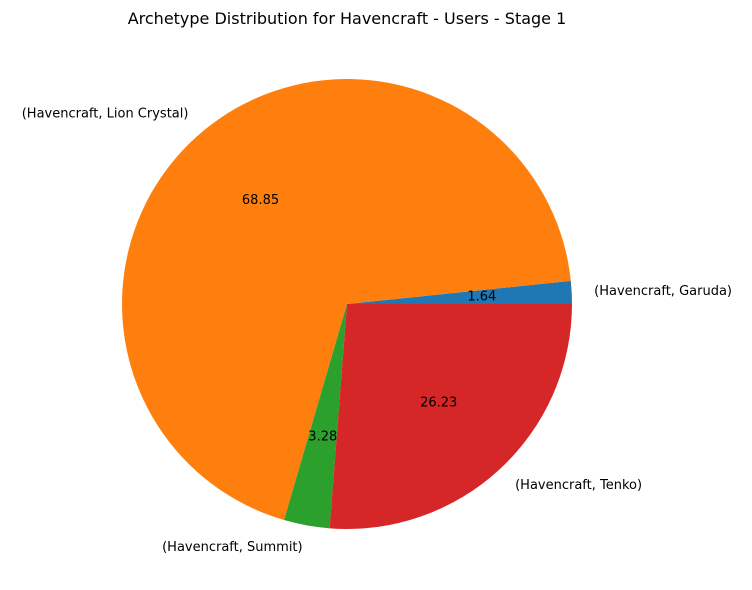 The width and height of the screenshot is (752, 590). I want to click on slice-value-2: 3.28, so click(322, 436).